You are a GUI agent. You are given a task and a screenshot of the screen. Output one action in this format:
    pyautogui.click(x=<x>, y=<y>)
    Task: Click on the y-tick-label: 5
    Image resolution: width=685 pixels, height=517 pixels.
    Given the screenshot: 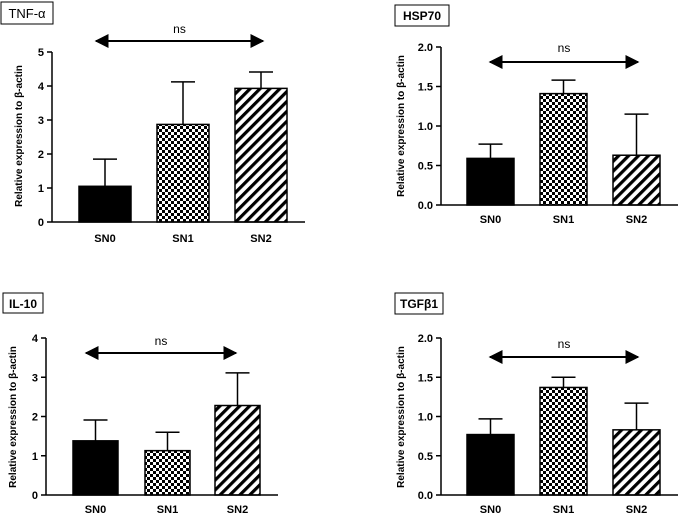 What is the action you would take?
    pyautogui.click(x=41, y=53)
    